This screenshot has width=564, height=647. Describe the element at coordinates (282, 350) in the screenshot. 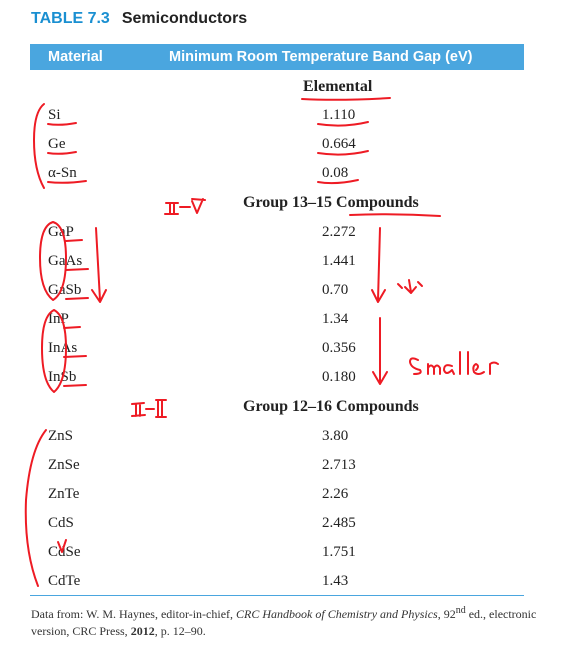

I see `table-row: InAs 0.356` at that location.